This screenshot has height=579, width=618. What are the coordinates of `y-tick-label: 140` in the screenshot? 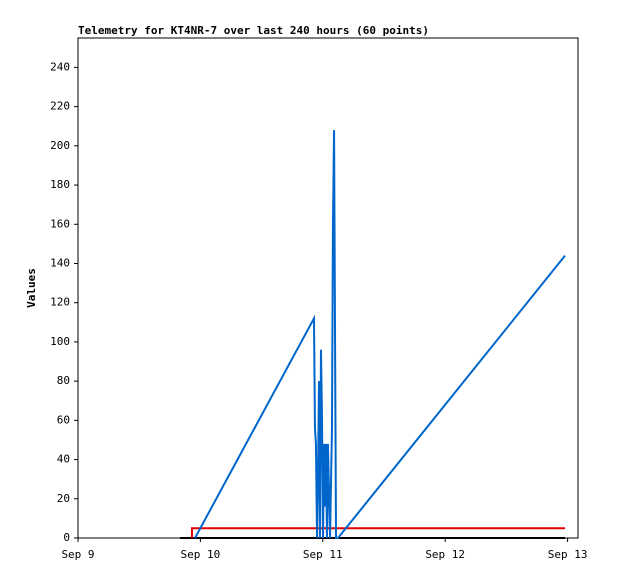 It's located at (60, 262).